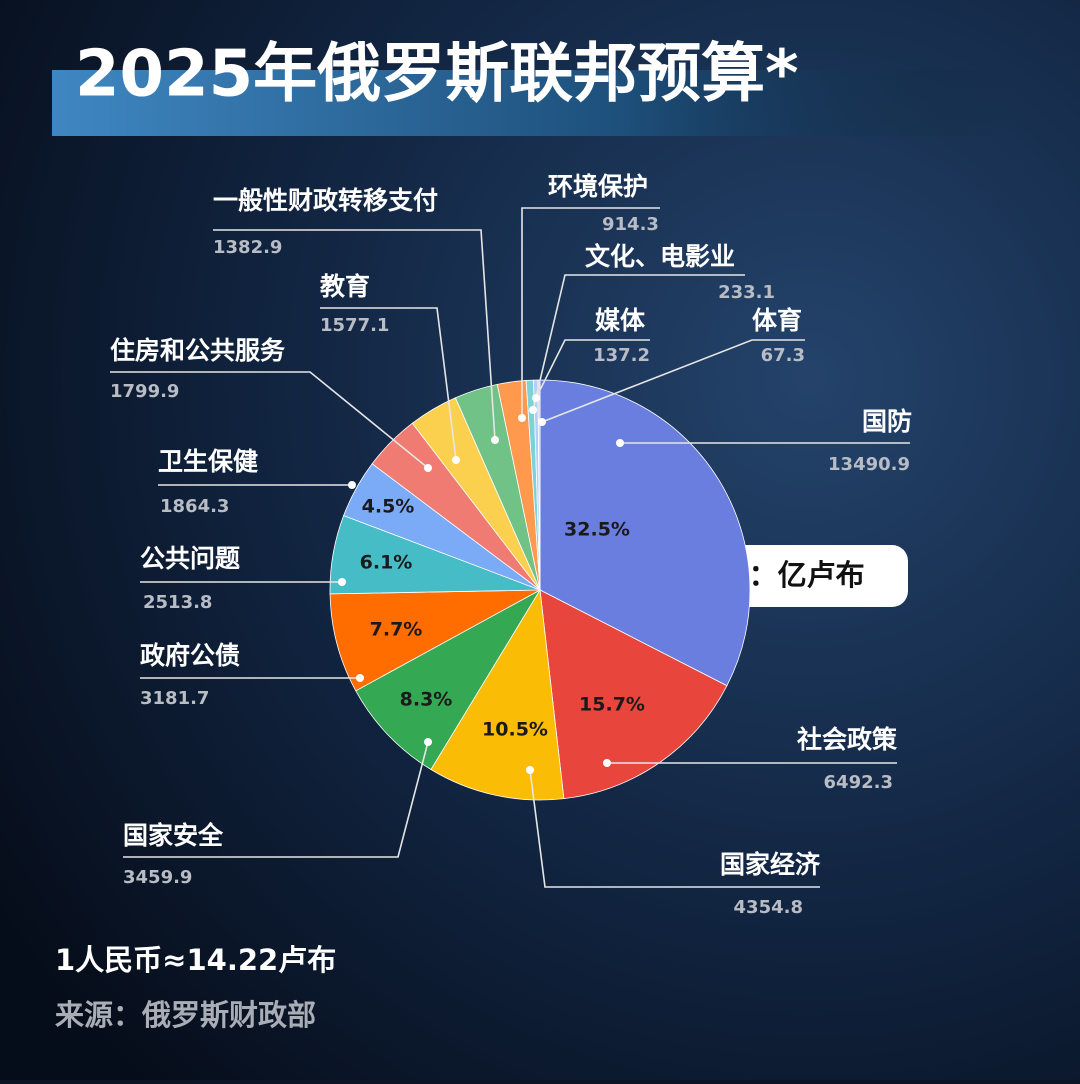 This screenshot has width=1080, height=1084. Describe the element at coordinates (396, 630) in the screenshot. I see `percent-label: 7.7%` at that location.